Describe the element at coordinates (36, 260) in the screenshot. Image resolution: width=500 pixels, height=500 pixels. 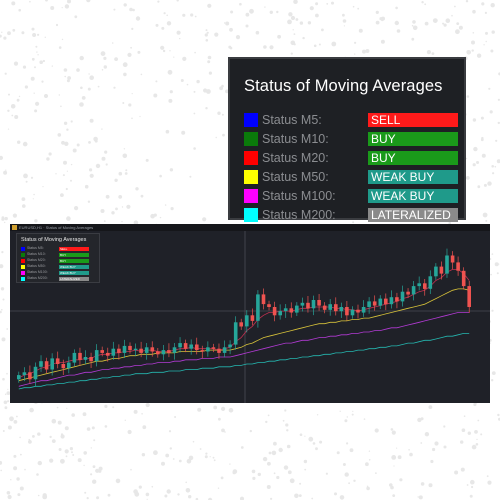
I see `mini-label: Status M20:` at that location.